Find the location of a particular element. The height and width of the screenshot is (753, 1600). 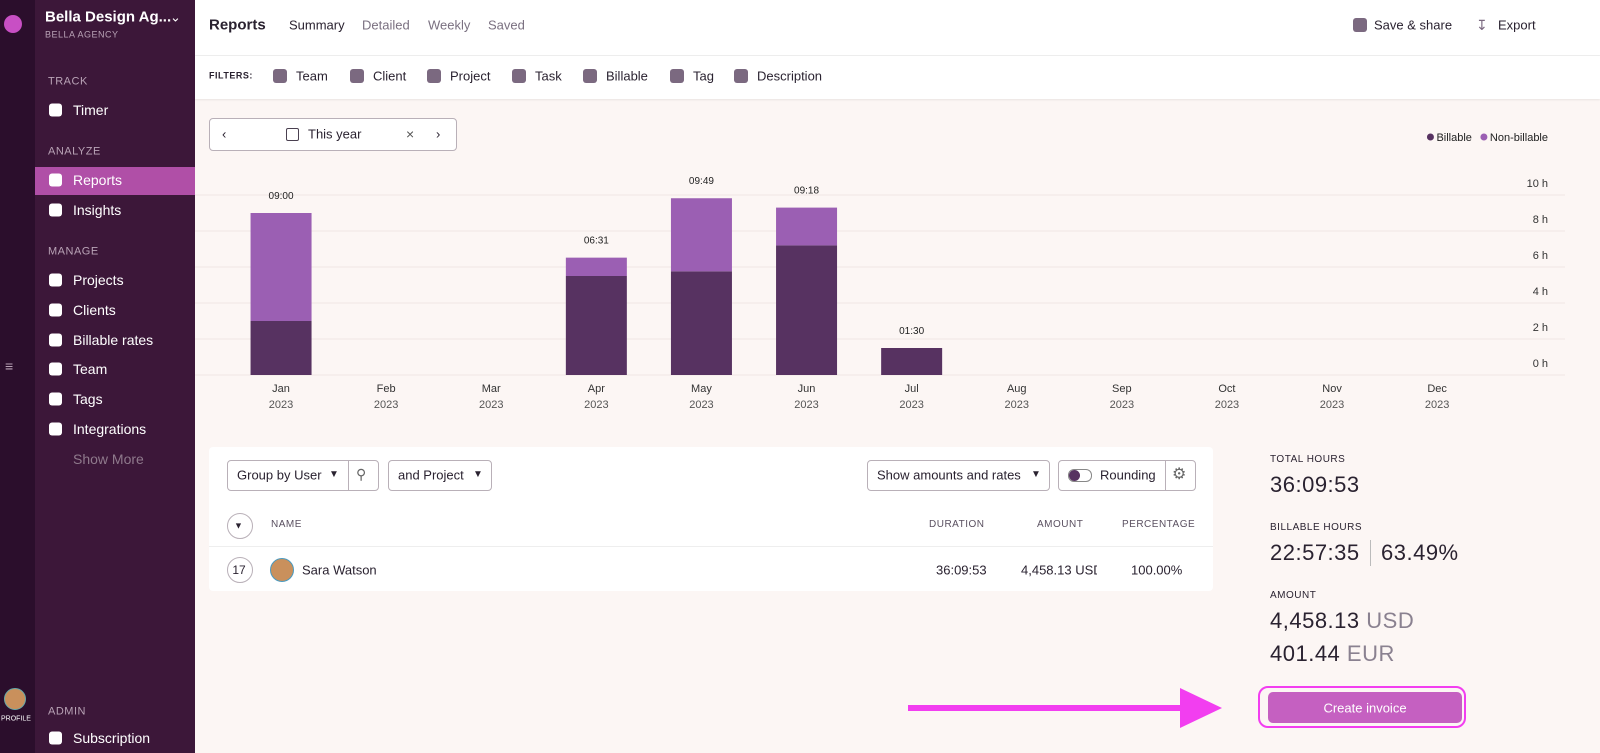

group-by-label: Group by User is located at coordinates (279, 475).